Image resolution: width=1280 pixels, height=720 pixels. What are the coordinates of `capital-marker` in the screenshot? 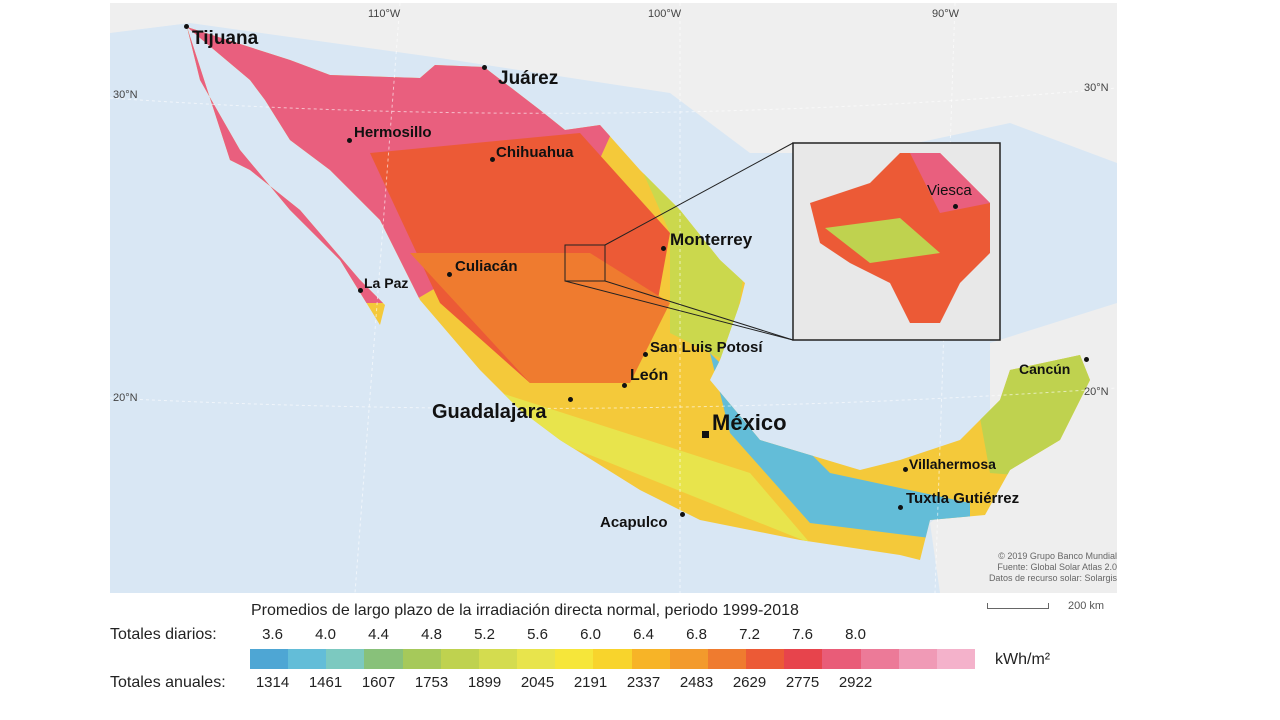 It's located at (705, 434).